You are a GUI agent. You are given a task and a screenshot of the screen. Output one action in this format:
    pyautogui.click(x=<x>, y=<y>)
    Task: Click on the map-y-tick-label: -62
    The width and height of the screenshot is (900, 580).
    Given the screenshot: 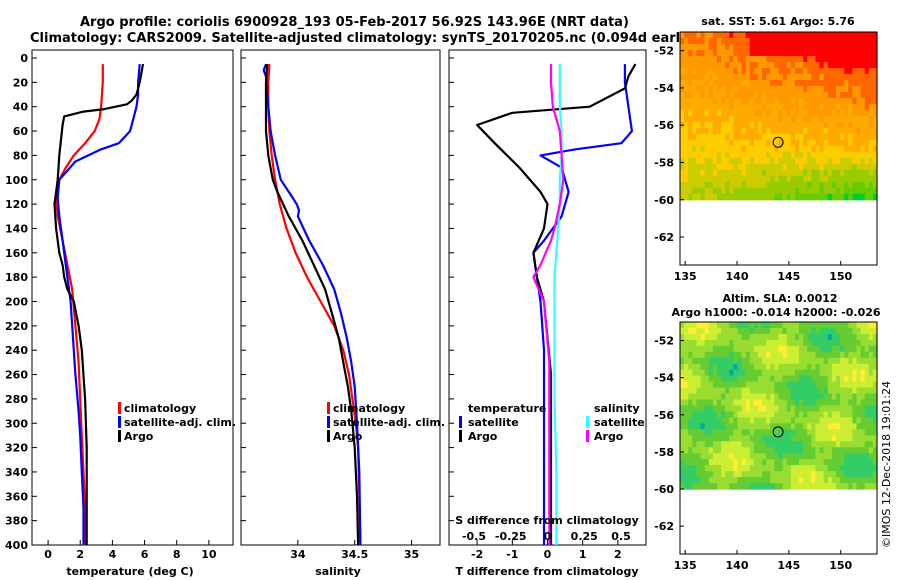 What is the action you would take?
    pyautogui.click(x=664, y=526)
    